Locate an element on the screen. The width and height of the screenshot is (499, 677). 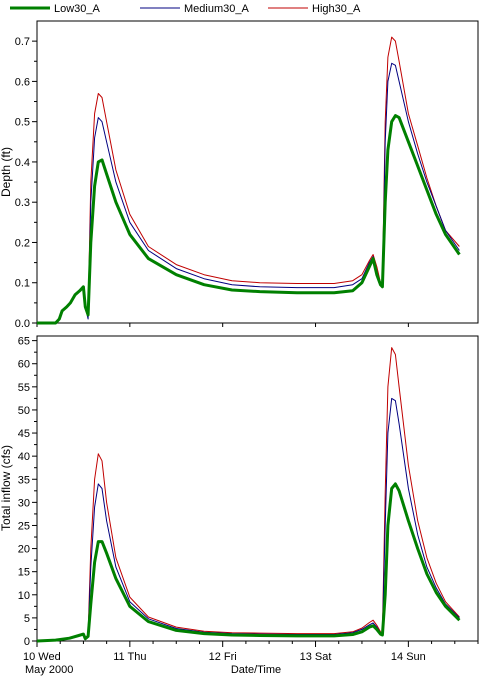
x-tick-label: 12 Fri is located at coordinates (223, 657).